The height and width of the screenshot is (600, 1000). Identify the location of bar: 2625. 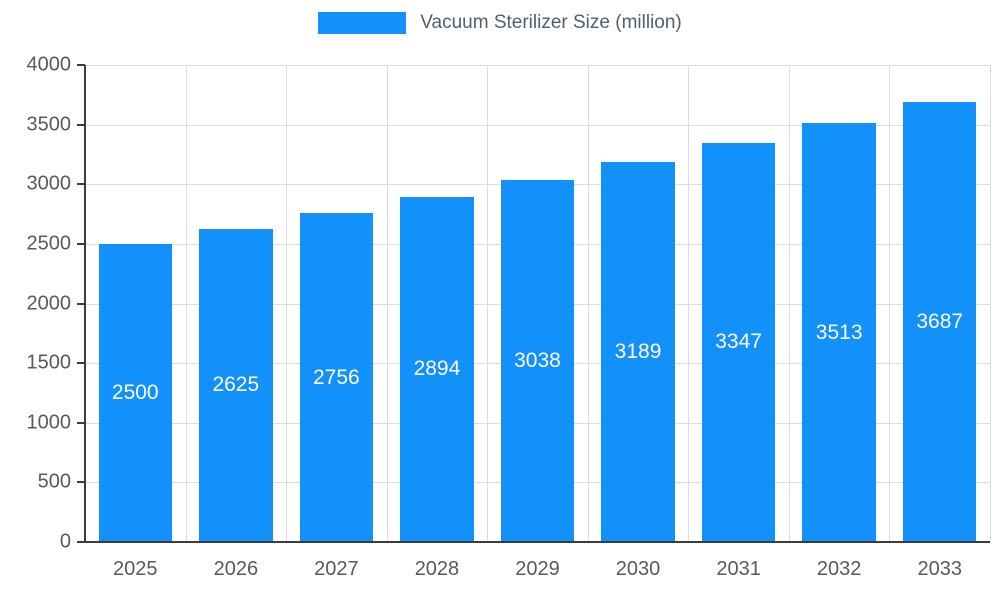
(236, 385).